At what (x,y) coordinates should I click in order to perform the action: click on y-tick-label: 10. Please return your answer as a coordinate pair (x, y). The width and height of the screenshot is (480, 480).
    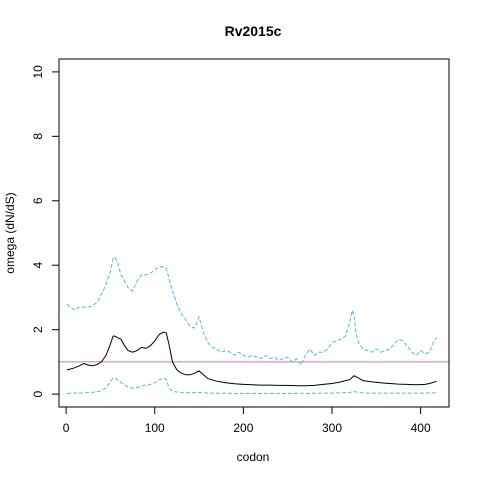
    Looking at the image, I should click on (38, 72).